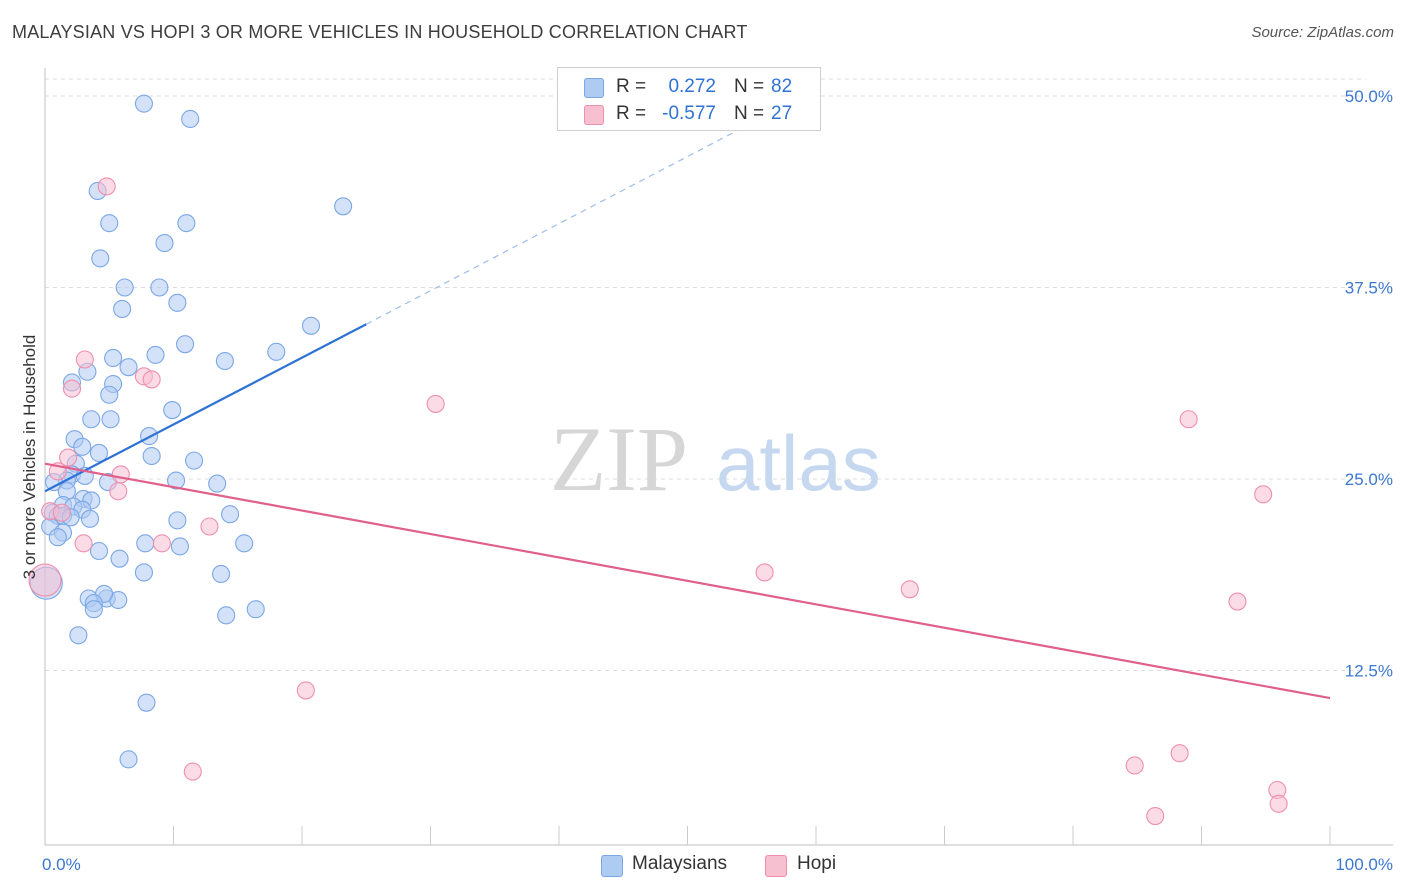 This screenshot has height=892, width=1406. I want to click on y-tick-label: 12.5%, so click(1369, 671).